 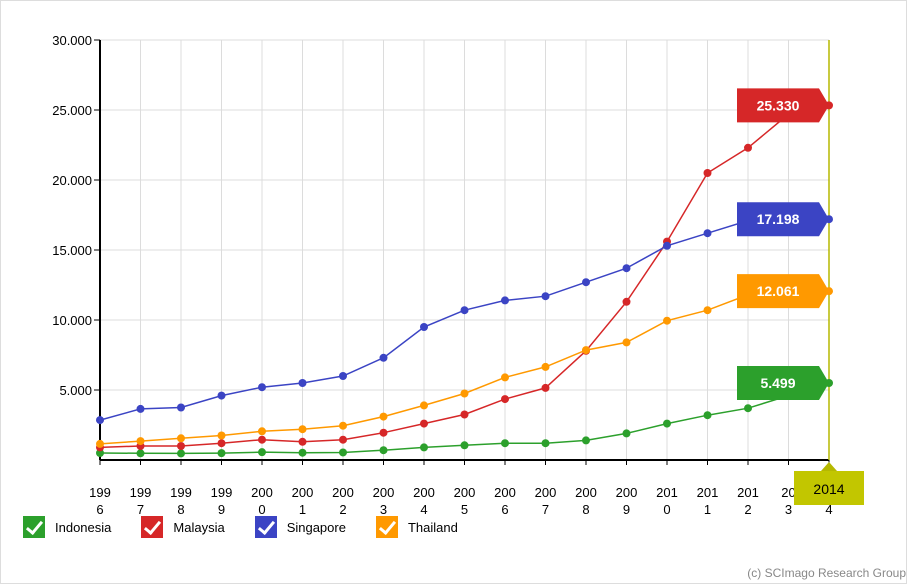 I want to click on value-callout-label: 5.499, so click(x=777, y=383).